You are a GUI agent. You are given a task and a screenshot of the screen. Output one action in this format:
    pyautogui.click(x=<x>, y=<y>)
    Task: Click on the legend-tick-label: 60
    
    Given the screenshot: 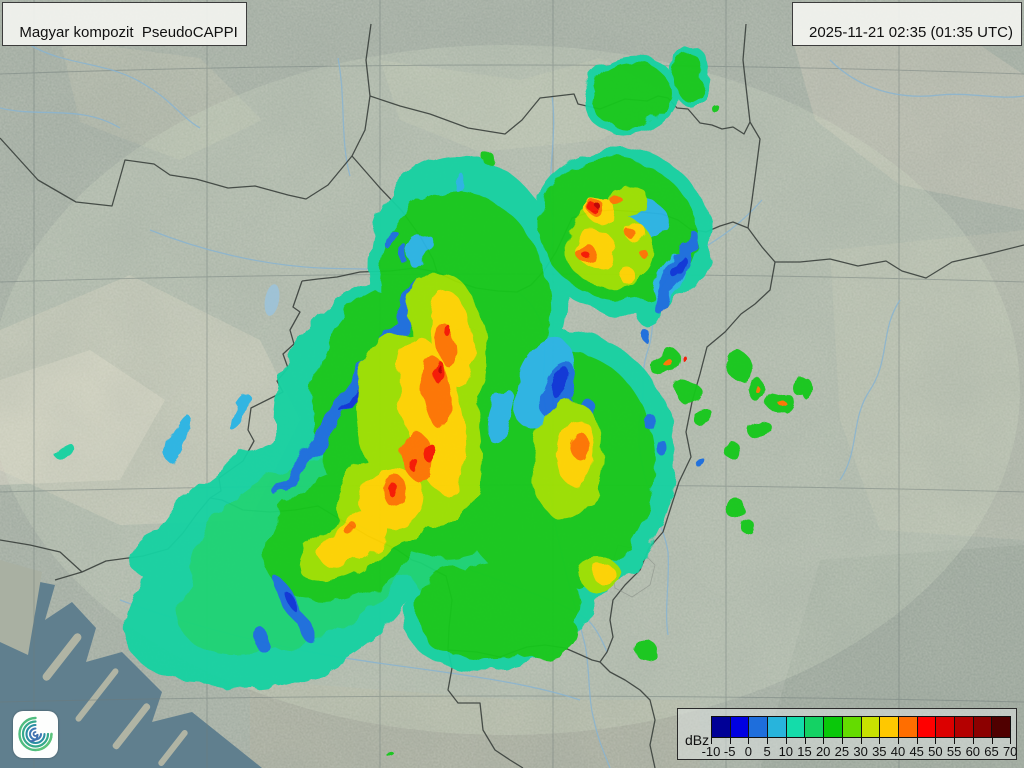 What is the action you would take?
    pyautogui.click(x=973, y=751)
    